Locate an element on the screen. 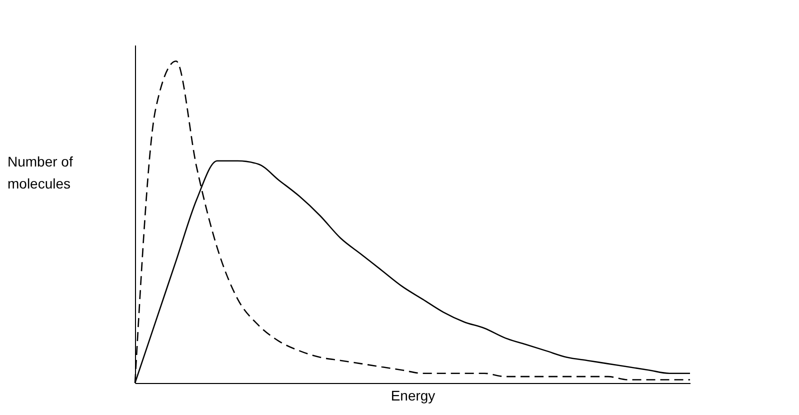 This screenshot has width=799, height=415. y-axis-title: Number of molecules is located at coordinates (40, 173).